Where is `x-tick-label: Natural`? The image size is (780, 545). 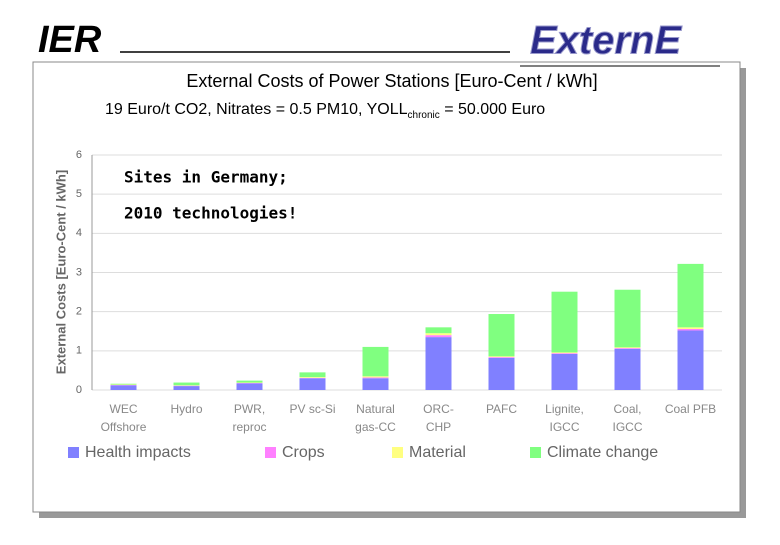
x-tick-label: Natural is located at coordinates (375, 409).